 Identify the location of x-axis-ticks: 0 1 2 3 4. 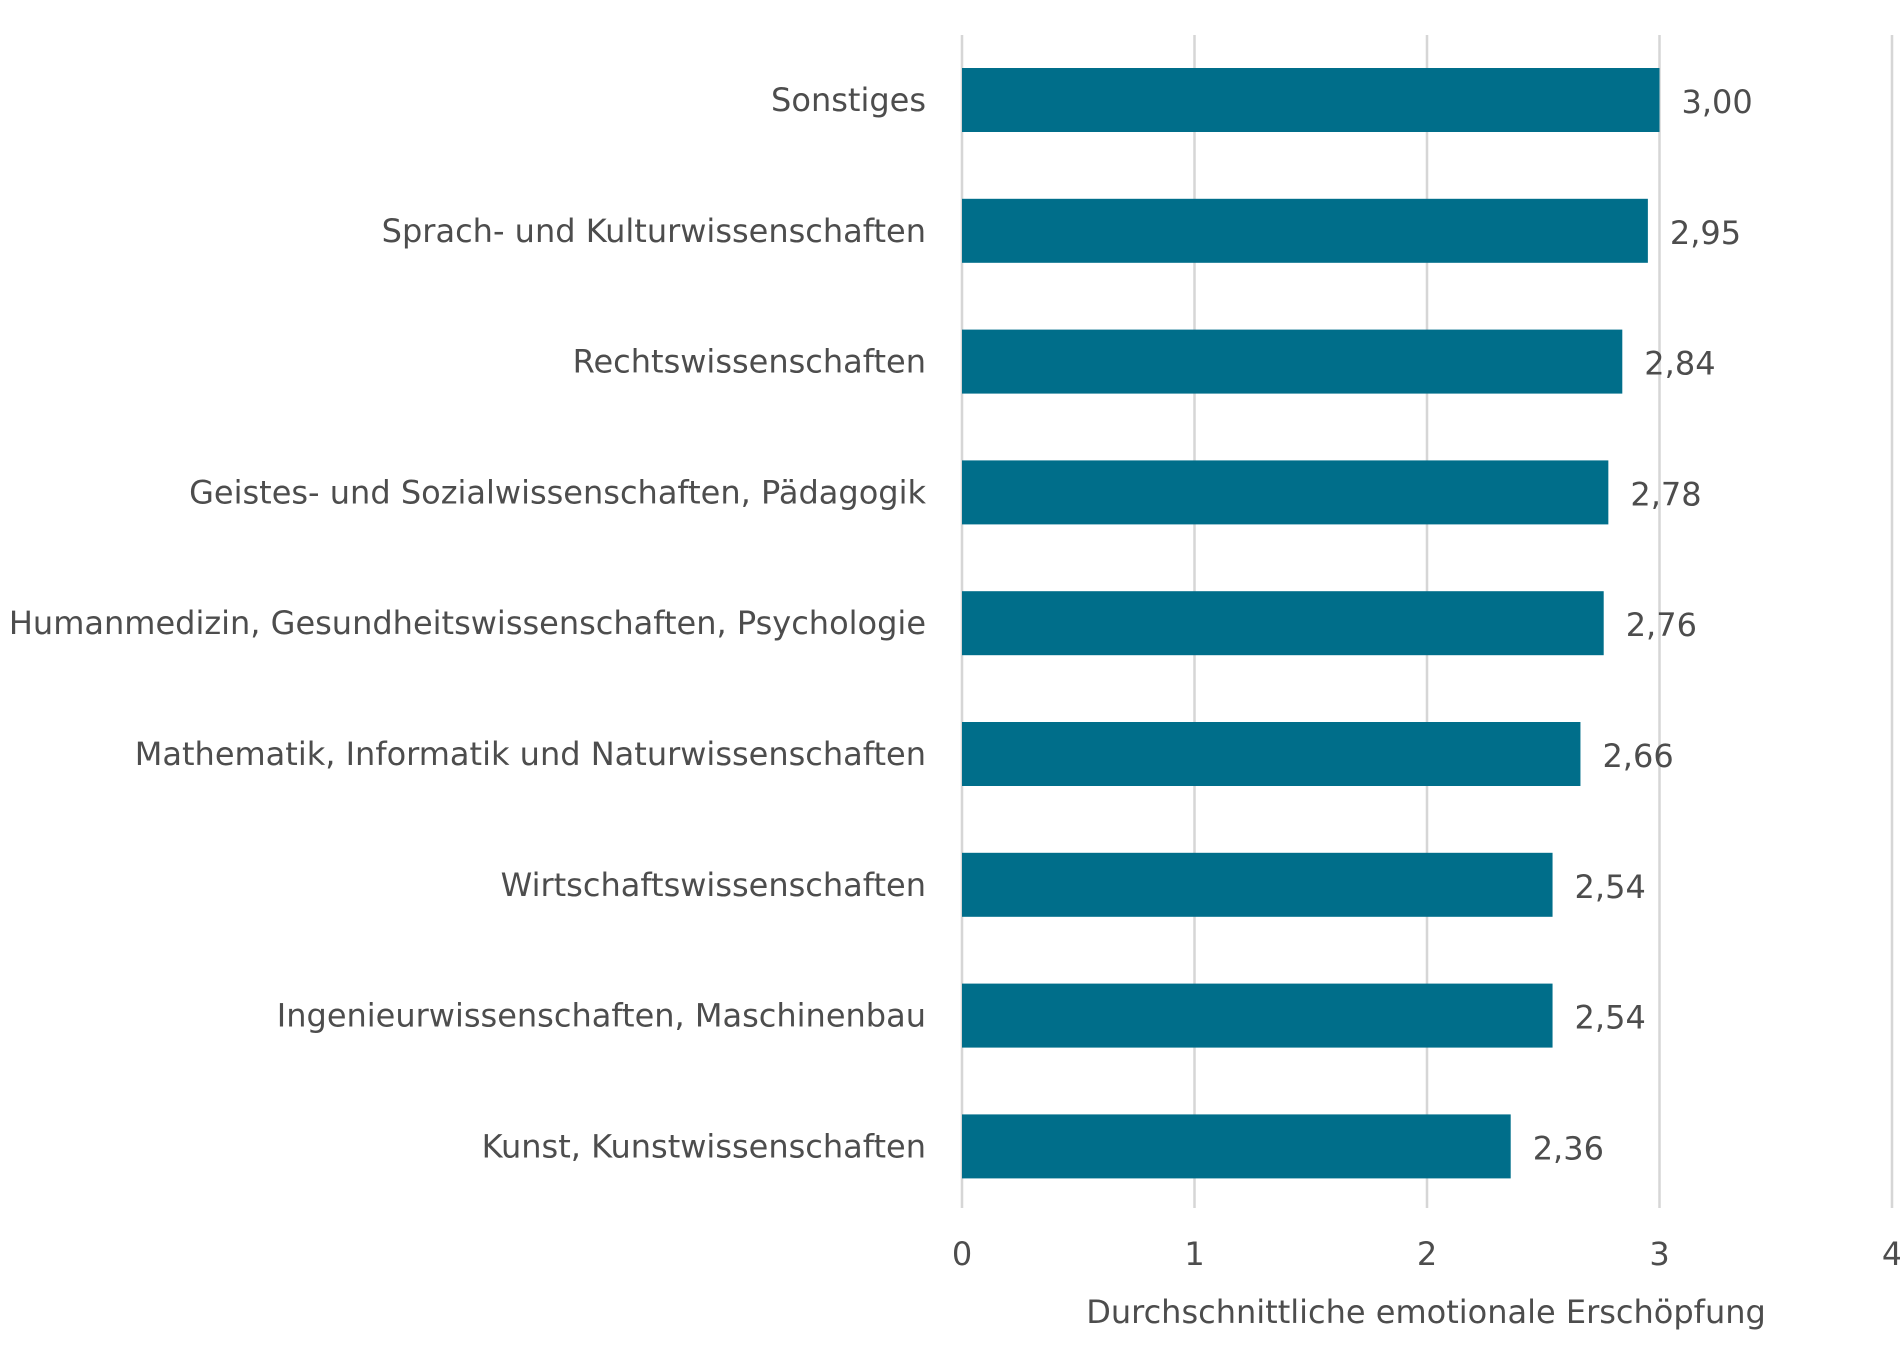
(1426, 1254).